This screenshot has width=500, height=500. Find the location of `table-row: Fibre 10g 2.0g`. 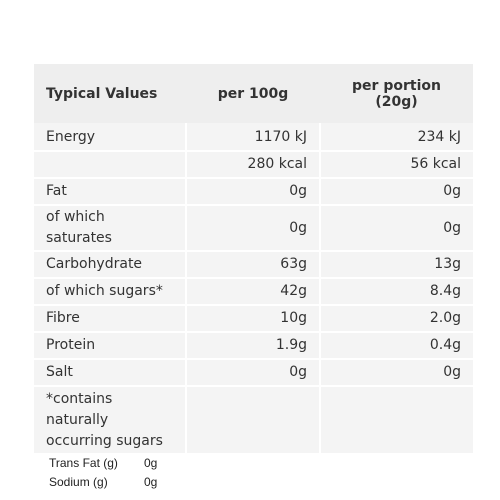

table-row: Fibre 10g 2.0g is located at coordinates (253, 319).